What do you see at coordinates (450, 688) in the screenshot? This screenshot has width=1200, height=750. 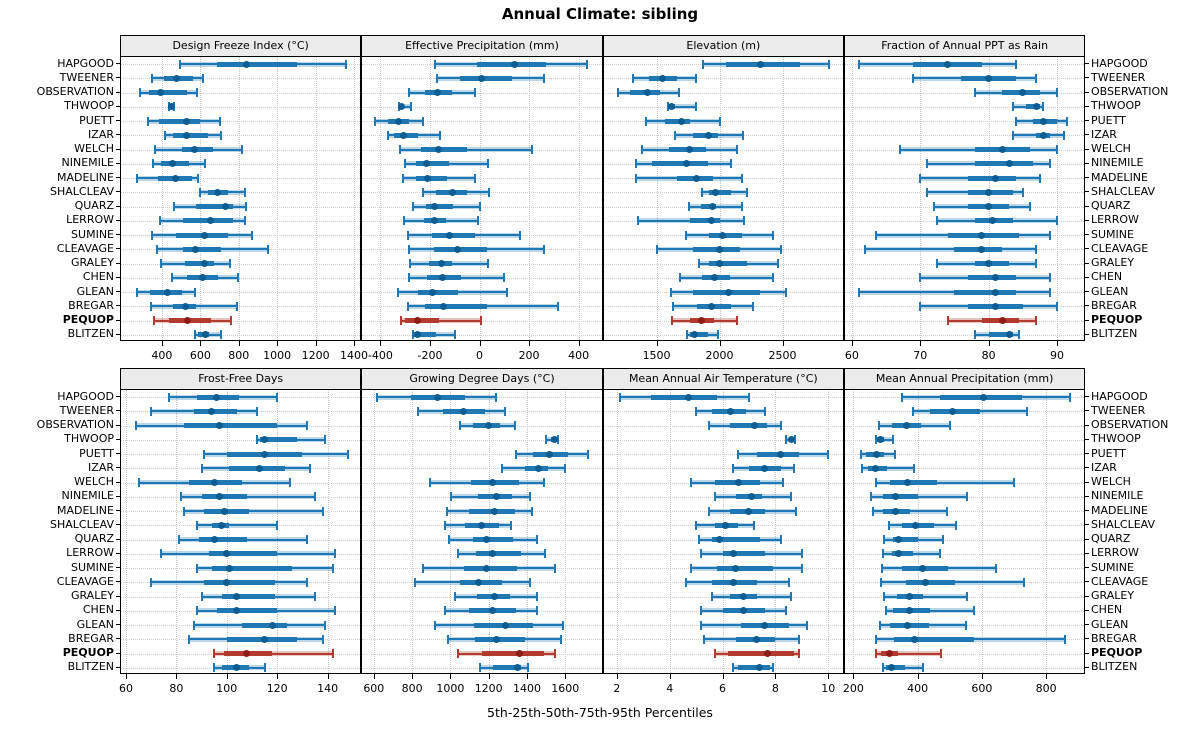 I see `x-tick-label: 1000` at bounding box center [450, 688].